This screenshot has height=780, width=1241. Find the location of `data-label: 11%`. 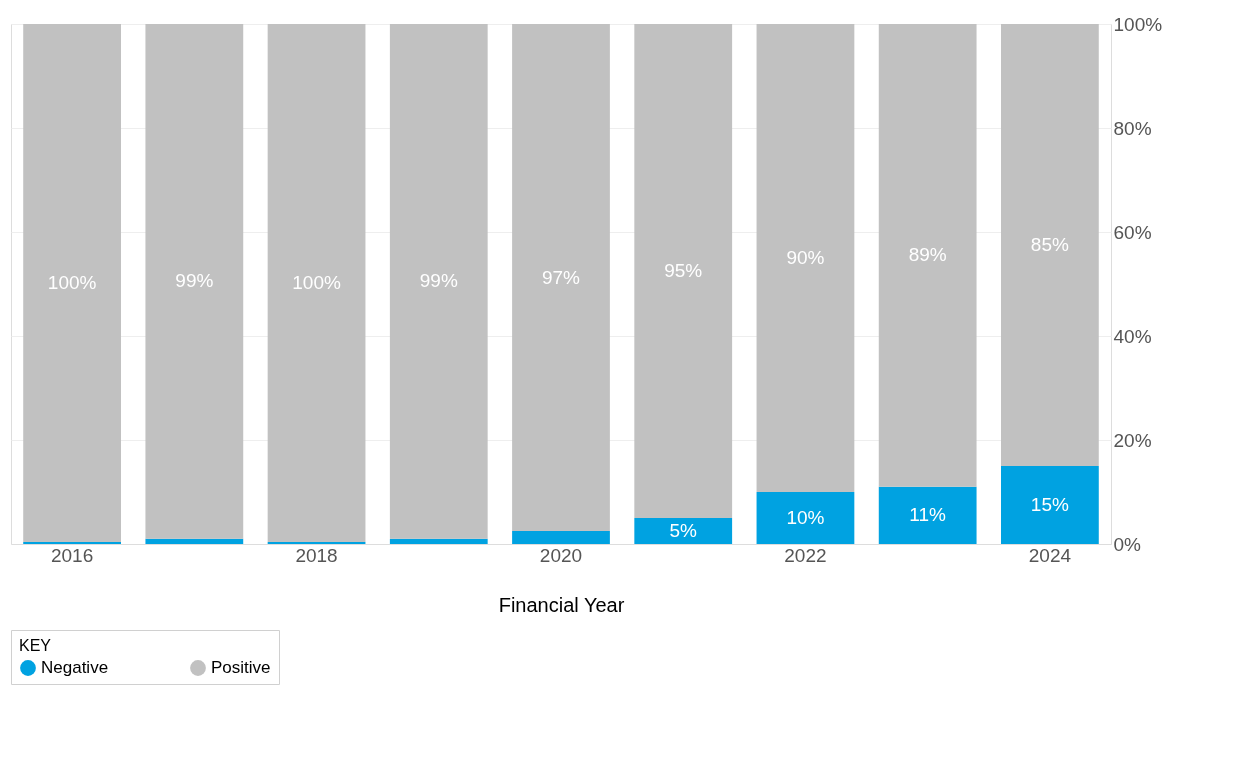

data-label: 11% is located at coordinates (928, 515).